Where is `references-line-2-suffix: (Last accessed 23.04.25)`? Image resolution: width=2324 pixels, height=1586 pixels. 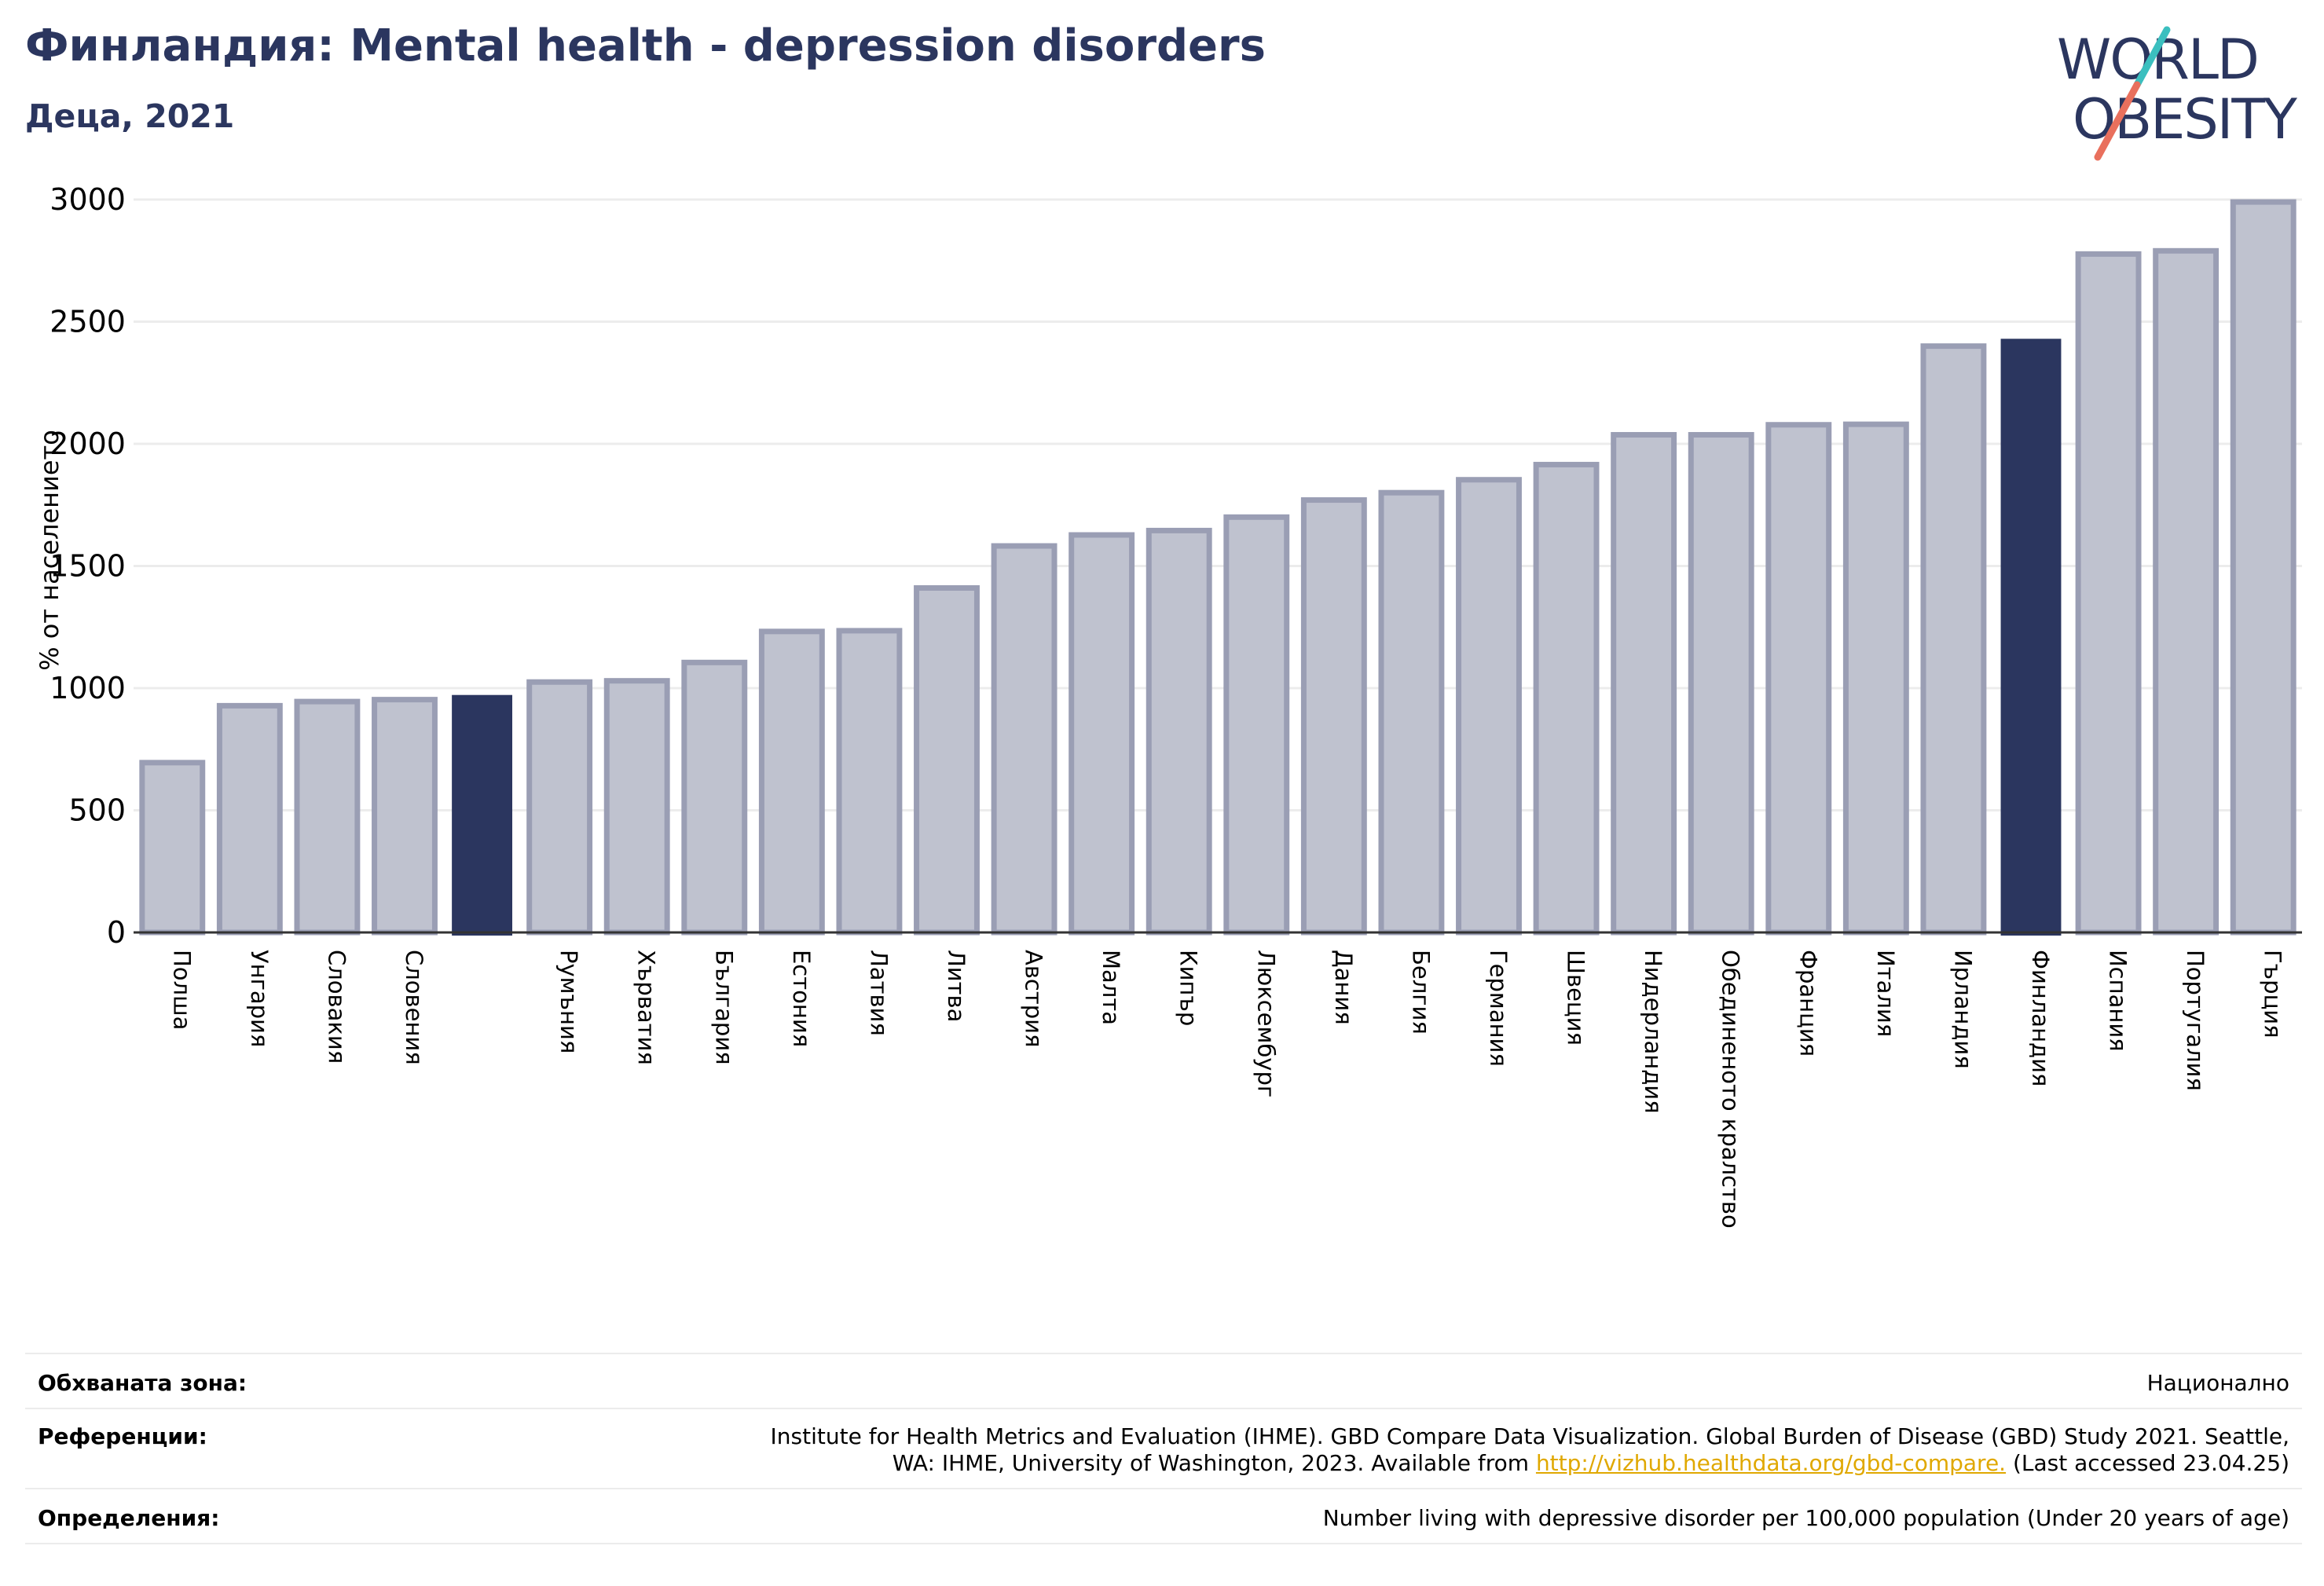
references-line-2-suffix: (Last accessed 23.04.25) is located at coordinates (2147, 1463).